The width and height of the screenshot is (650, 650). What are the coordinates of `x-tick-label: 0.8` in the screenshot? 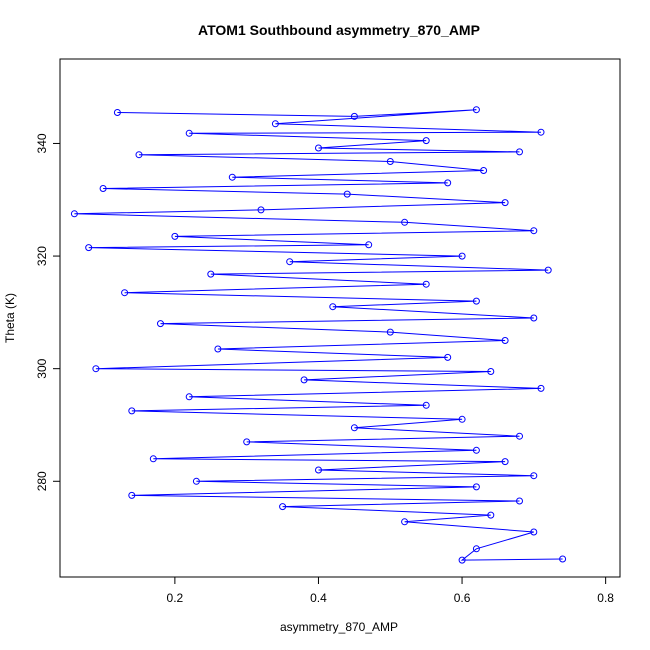 It's located at (605, 598).